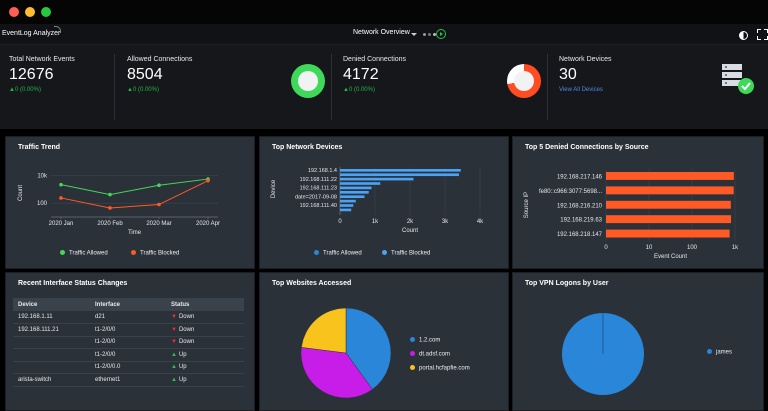 The image size is (768, 411). I want to click on y-tick-label: 192.168.111.40, so click(318, 206).